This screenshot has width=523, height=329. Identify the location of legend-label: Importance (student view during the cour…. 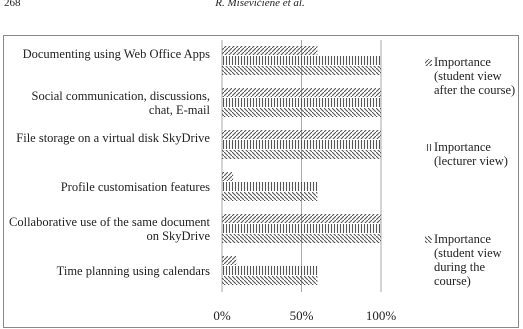
(468, 260).